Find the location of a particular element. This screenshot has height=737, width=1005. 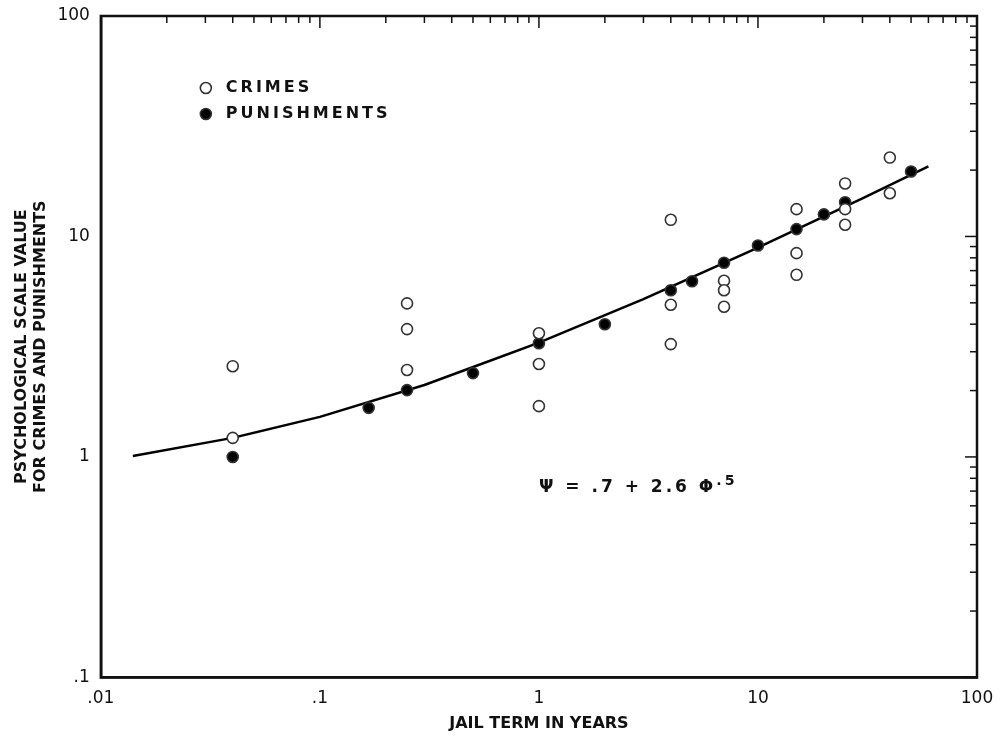

legend-label: PUNISHMENTS is located at coordinates (308, 113).